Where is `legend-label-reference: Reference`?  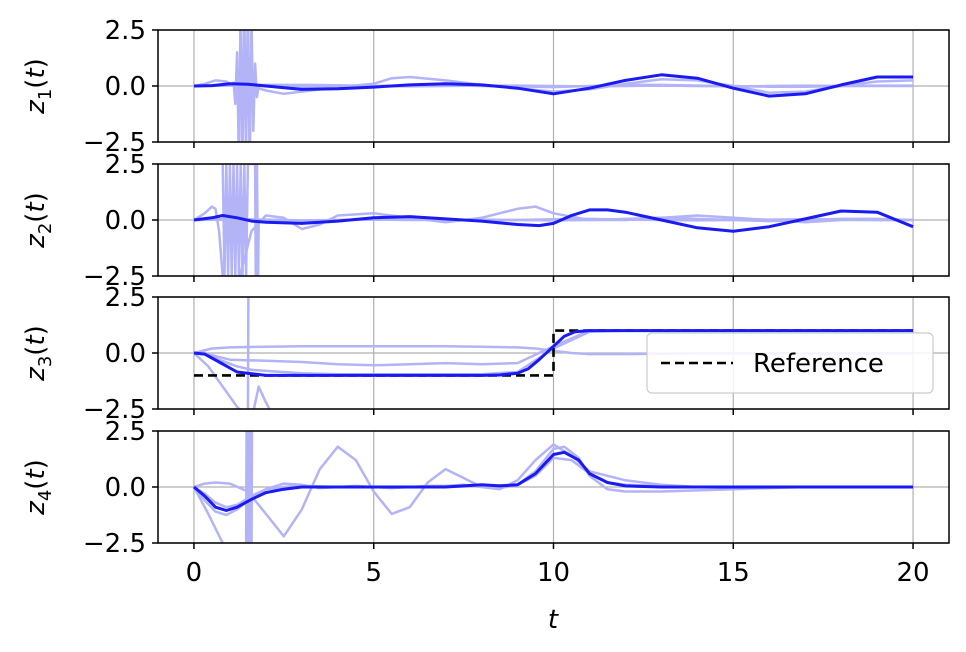
legend-label-reference: Reference is located at coordinates (818, 364).